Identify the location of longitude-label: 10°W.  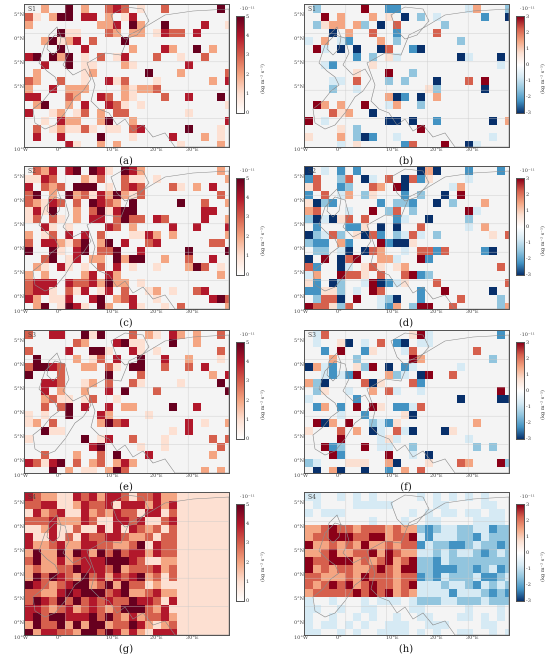
(301, 476).